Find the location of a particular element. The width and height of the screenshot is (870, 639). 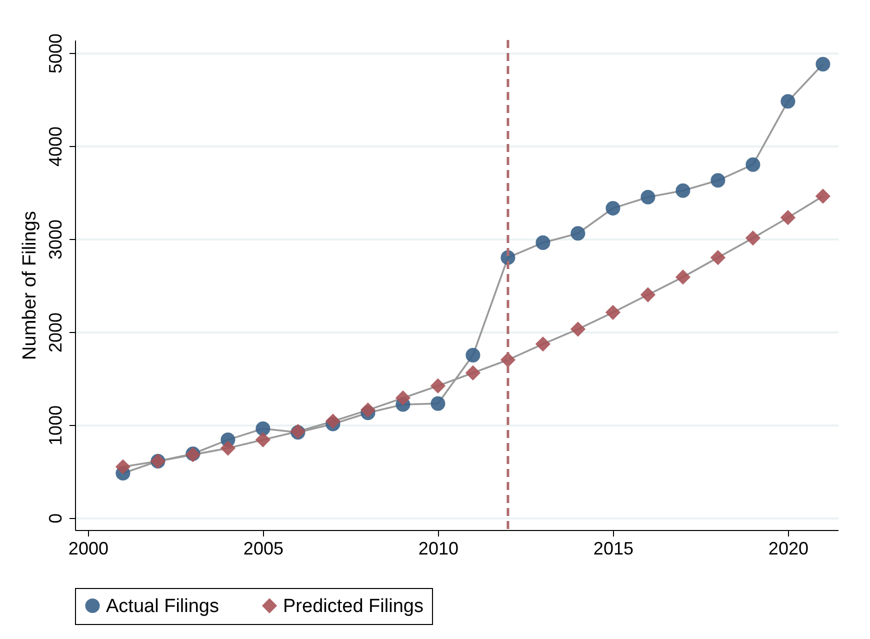

legend-label: Predicted Filings is located at coordinates (353, 606).